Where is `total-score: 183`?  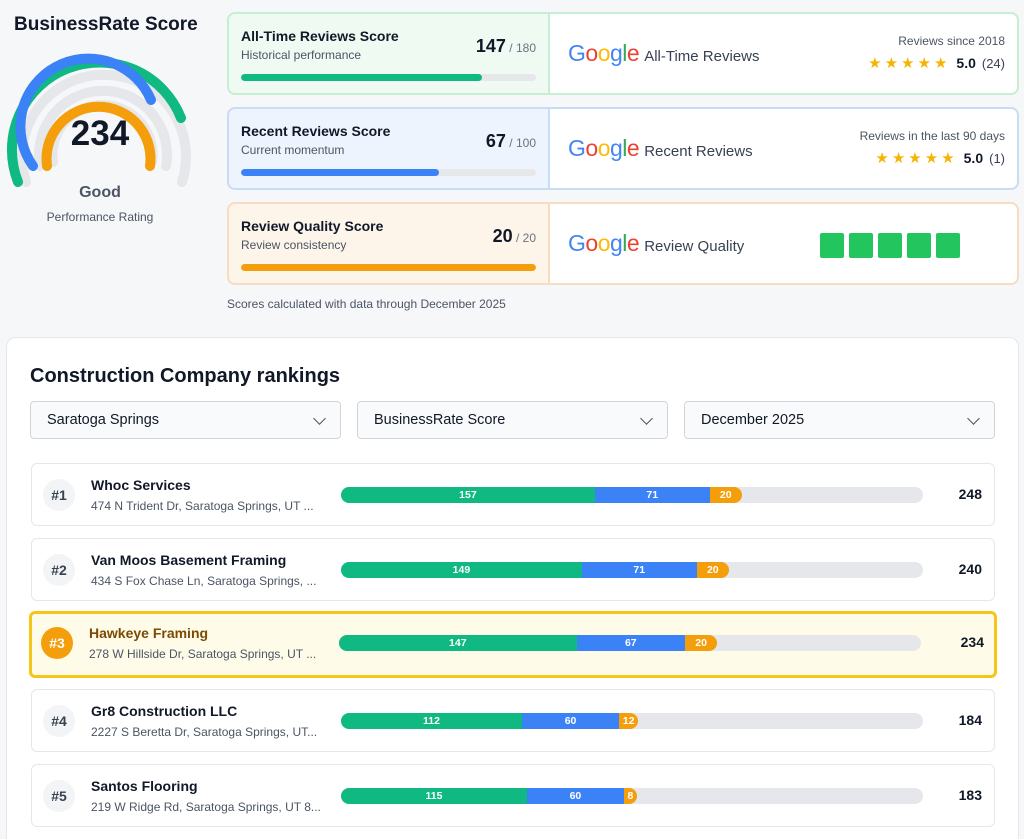
total-score: 183 is located at coordinates (970, 795).